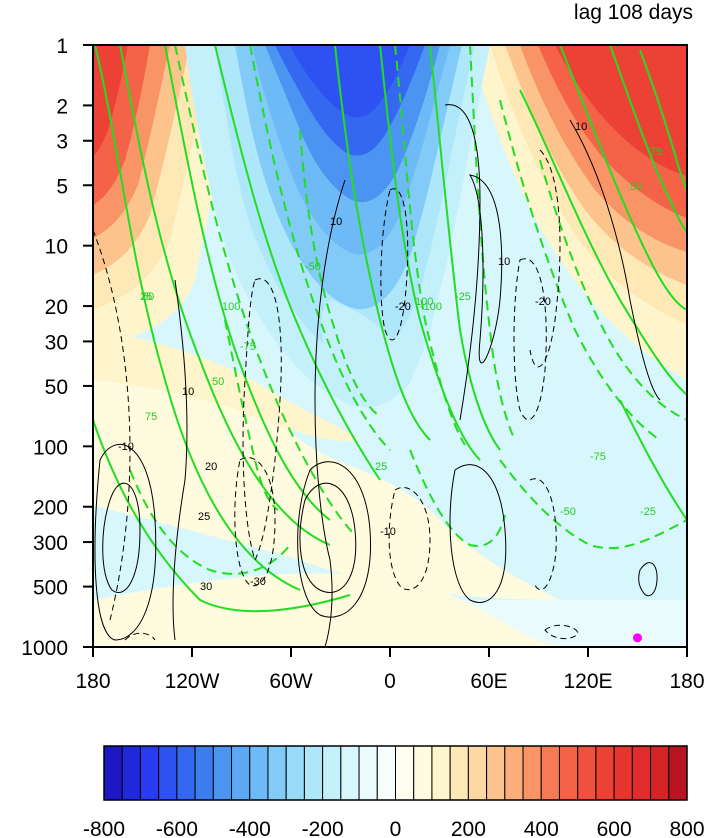 This screenshot has height=838, width=714. I want to click on colorbar: -800 -600 -400 -200 0 200 400 600 800, so click(394, 791).